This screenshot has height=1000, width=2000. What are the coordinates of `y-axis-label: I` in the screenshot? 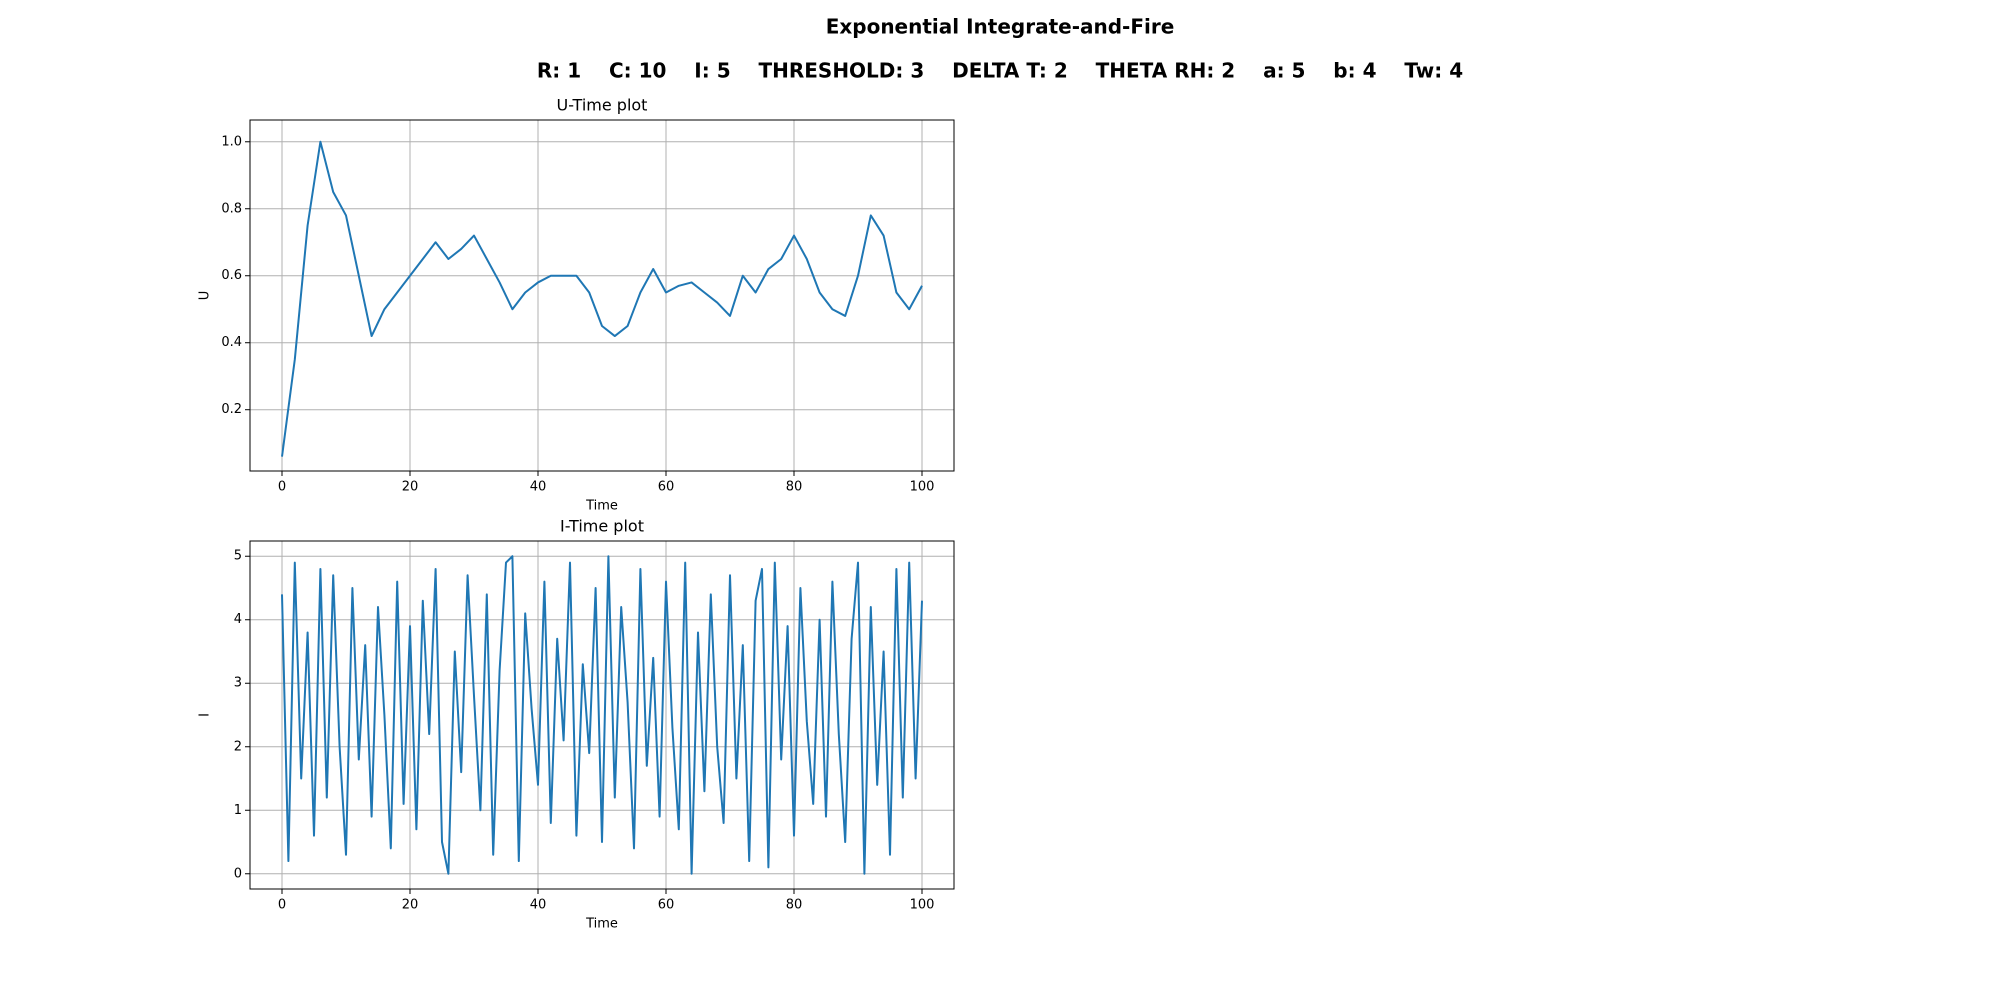 It's located at (205, 715).